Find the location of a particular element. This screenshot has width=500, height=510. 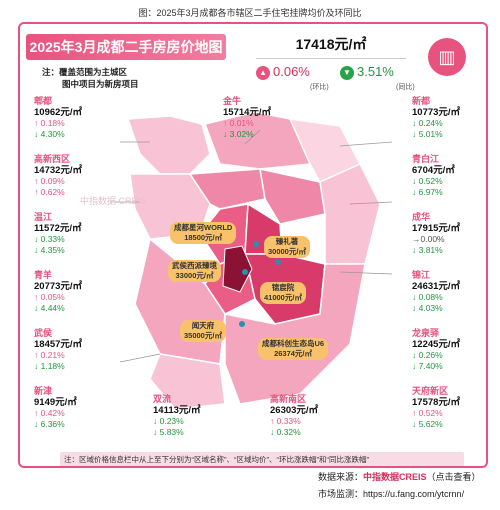

mom-change: ▲ 0.06% is located at coordinates (283, 72).